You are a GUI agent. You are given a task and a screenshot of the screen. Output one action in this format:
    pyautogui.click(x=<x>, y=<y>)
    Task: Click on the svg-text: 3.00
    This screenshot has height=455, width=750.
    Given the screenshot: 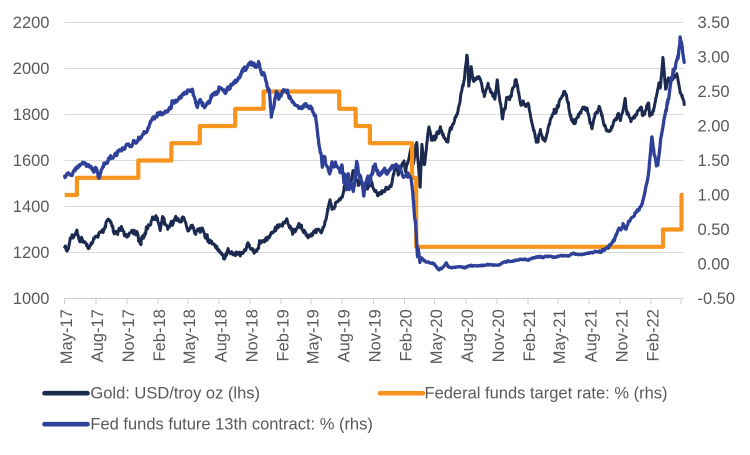 What is the action you would take?
    pyautogui.click(x=714, y=58)
    